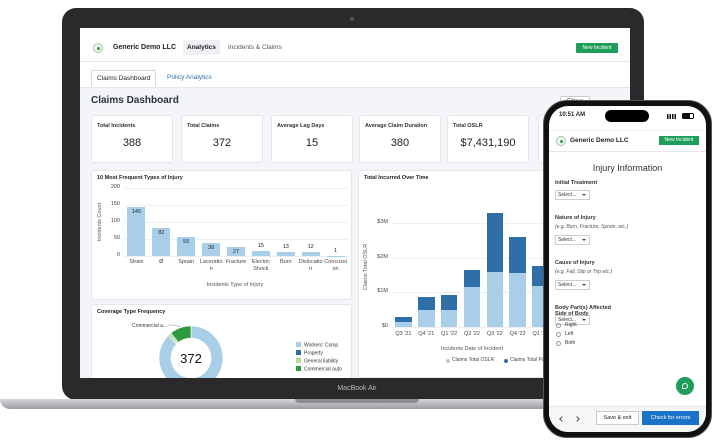 This screenshot has height=441, width=714. Describe the element at coordinates (301, 126) in the screenshot. I see `kpi-label: Average Lag Days` at that location.